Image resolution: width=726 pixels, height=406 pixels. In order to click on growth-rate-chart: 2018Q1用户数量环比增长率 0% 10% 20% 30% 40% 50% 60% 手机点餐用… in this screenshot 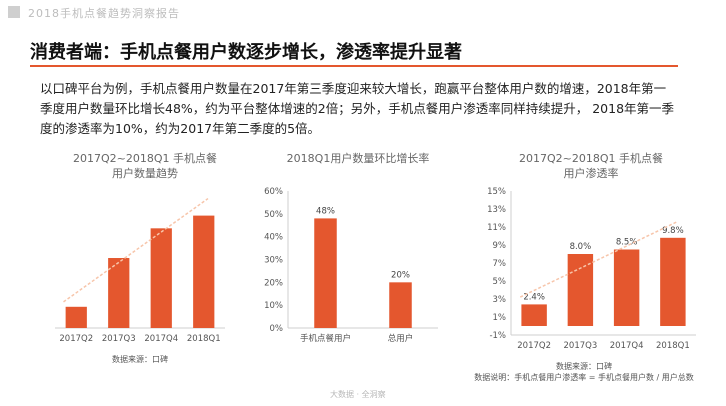, I will do `click(353, 265)`.